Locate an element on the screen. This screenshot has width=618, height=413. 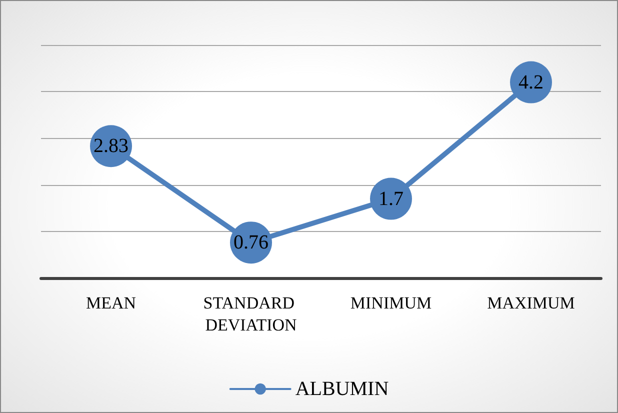
data-label: 0.76 is located at coordinates (251, 243).